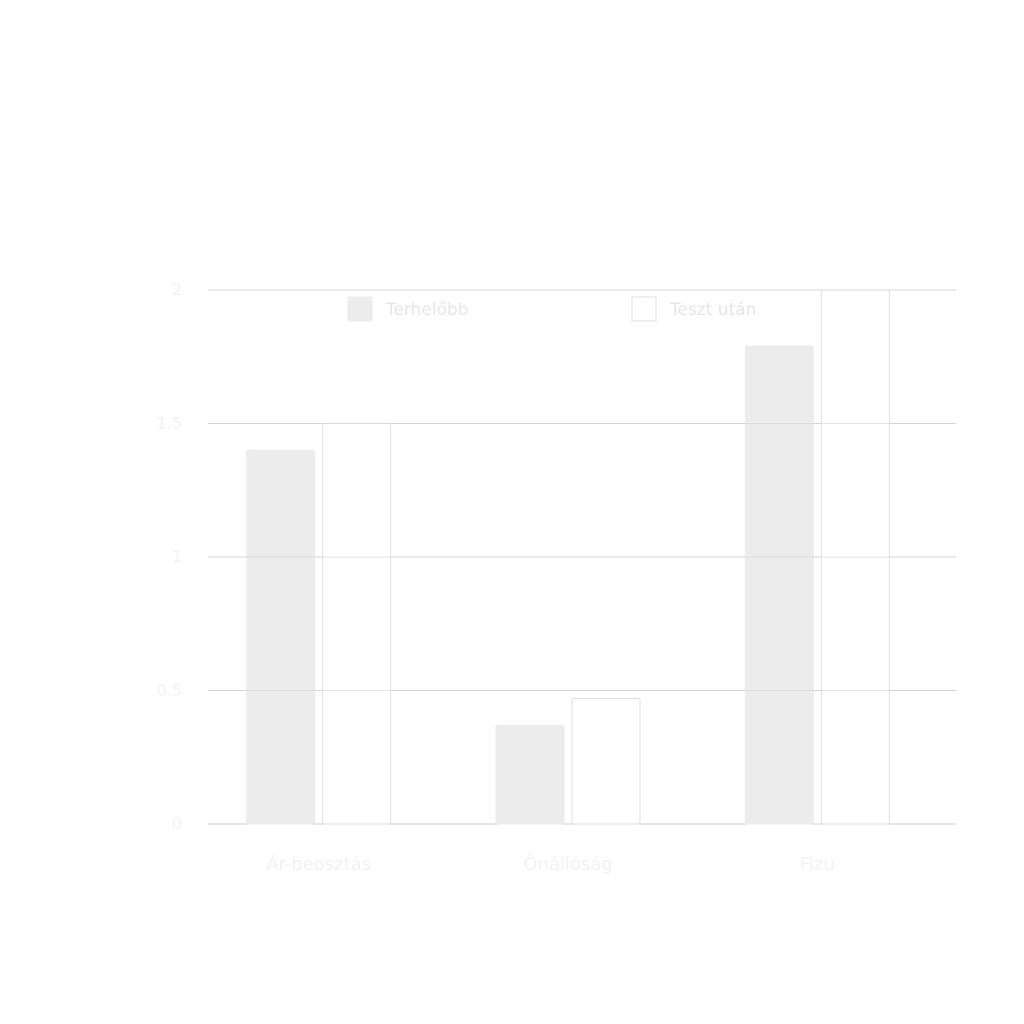 Image resolution: width=1024 pixels, height=1024 pixels. Describe the element at coordinates (567, 864) in the screenshot. I see `x-tick-label: Önállóság` at that location.